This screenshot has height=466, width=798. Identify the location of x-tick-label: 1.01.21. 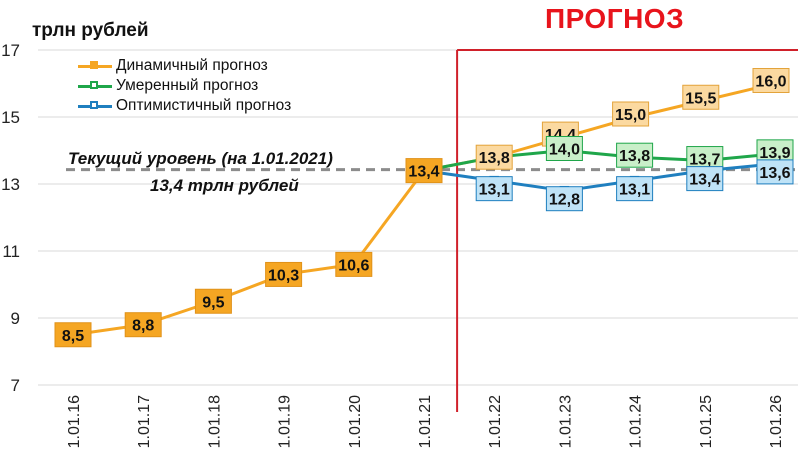
(425, 421).